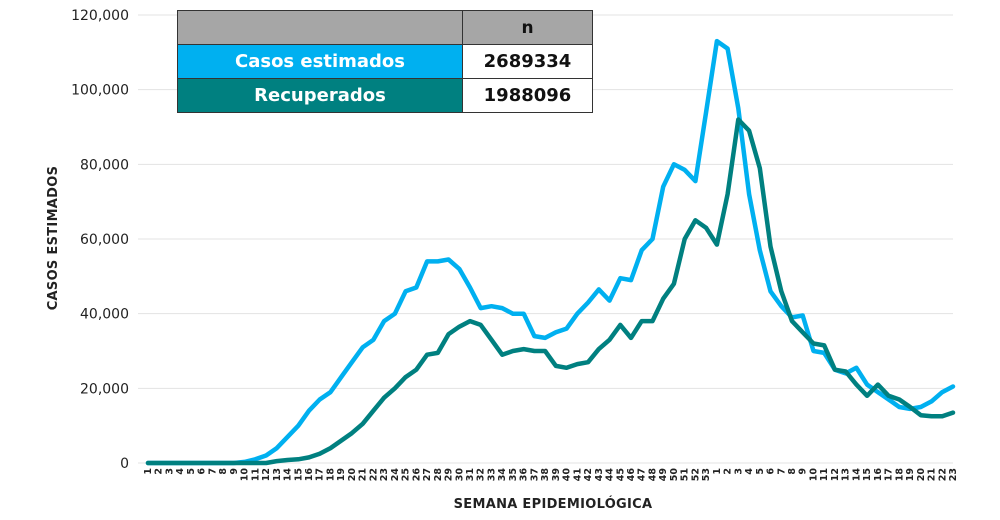 The width and height of the screenshot is (1000, 520). I want to click on x-tick-label: 24, so click(395, 475).